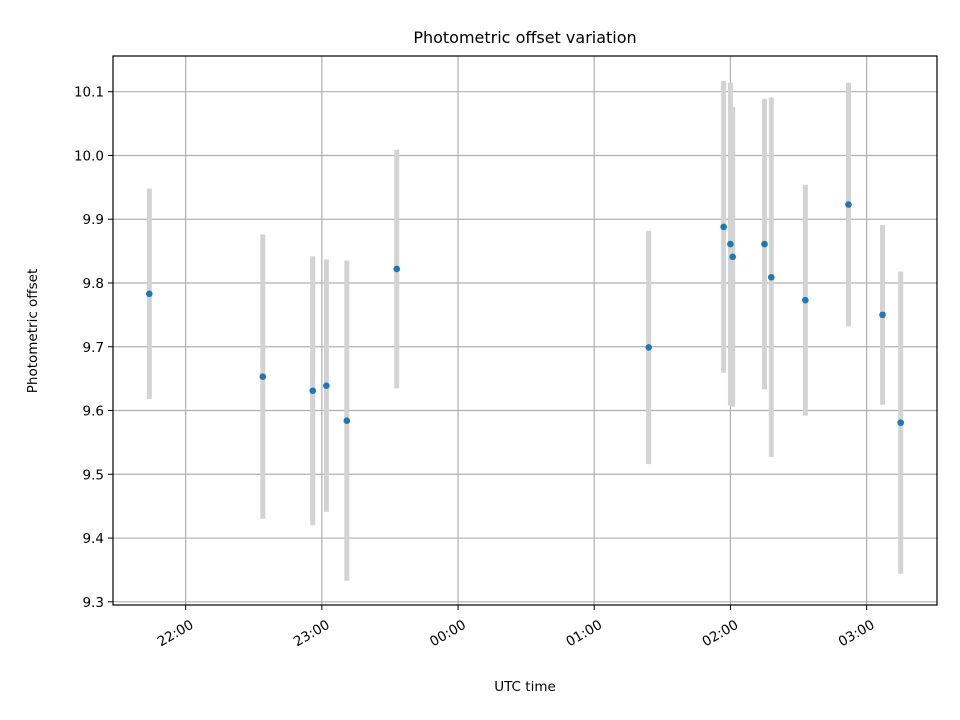  I want to click on y-tick-label: 10.0, so click(89, 156).